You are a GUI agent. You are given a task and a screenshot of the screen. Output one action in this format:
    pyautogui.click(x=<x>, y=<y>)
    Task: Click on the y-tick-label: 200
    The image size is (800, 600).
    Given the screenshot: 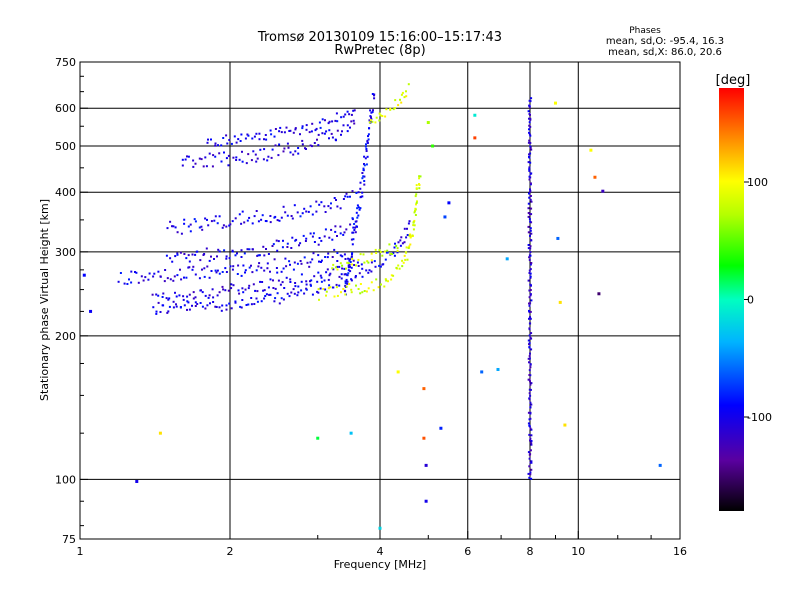 What is the action you would take?
    pyautogui.click(x=65, y=336)
    